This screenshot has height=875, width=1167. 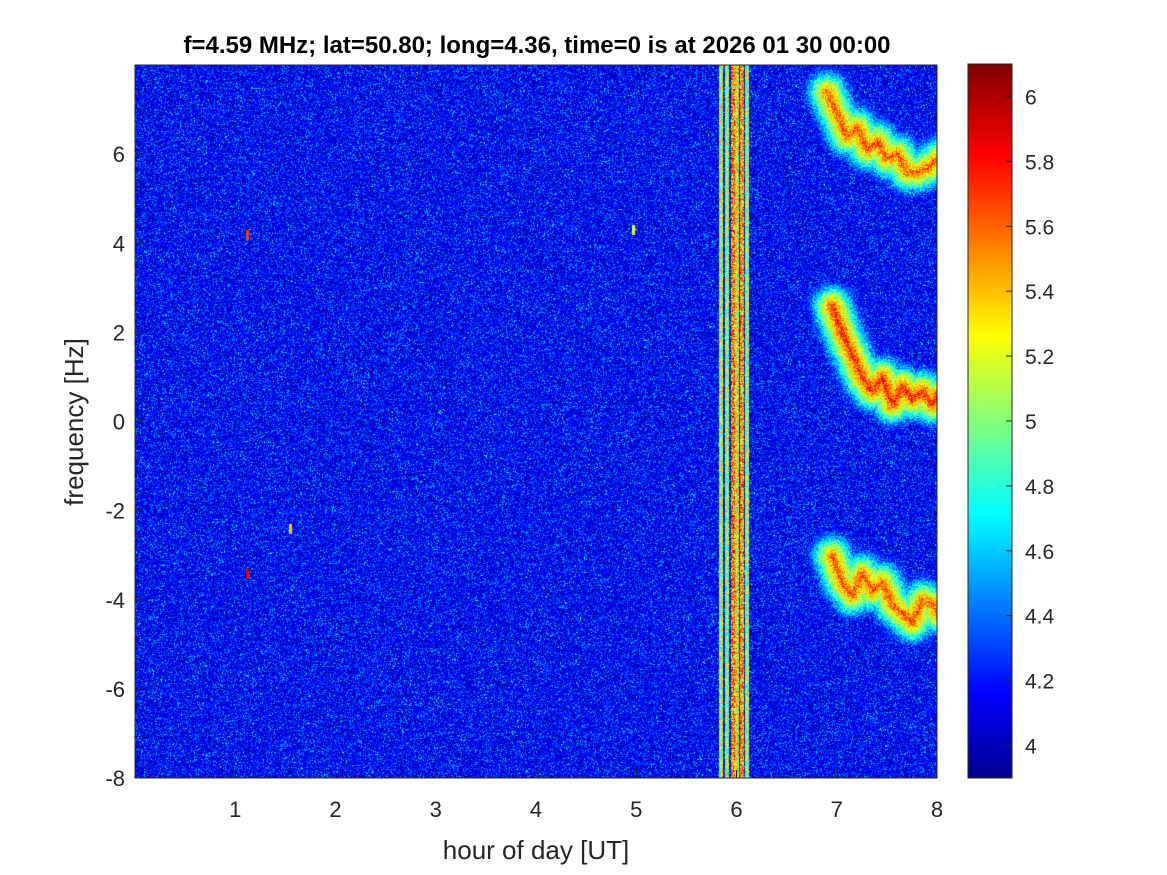 What do you see at coordinates (119, 422) in the screenshot?
I see `y-tick-label: 0` at bounding box center [119, 422].